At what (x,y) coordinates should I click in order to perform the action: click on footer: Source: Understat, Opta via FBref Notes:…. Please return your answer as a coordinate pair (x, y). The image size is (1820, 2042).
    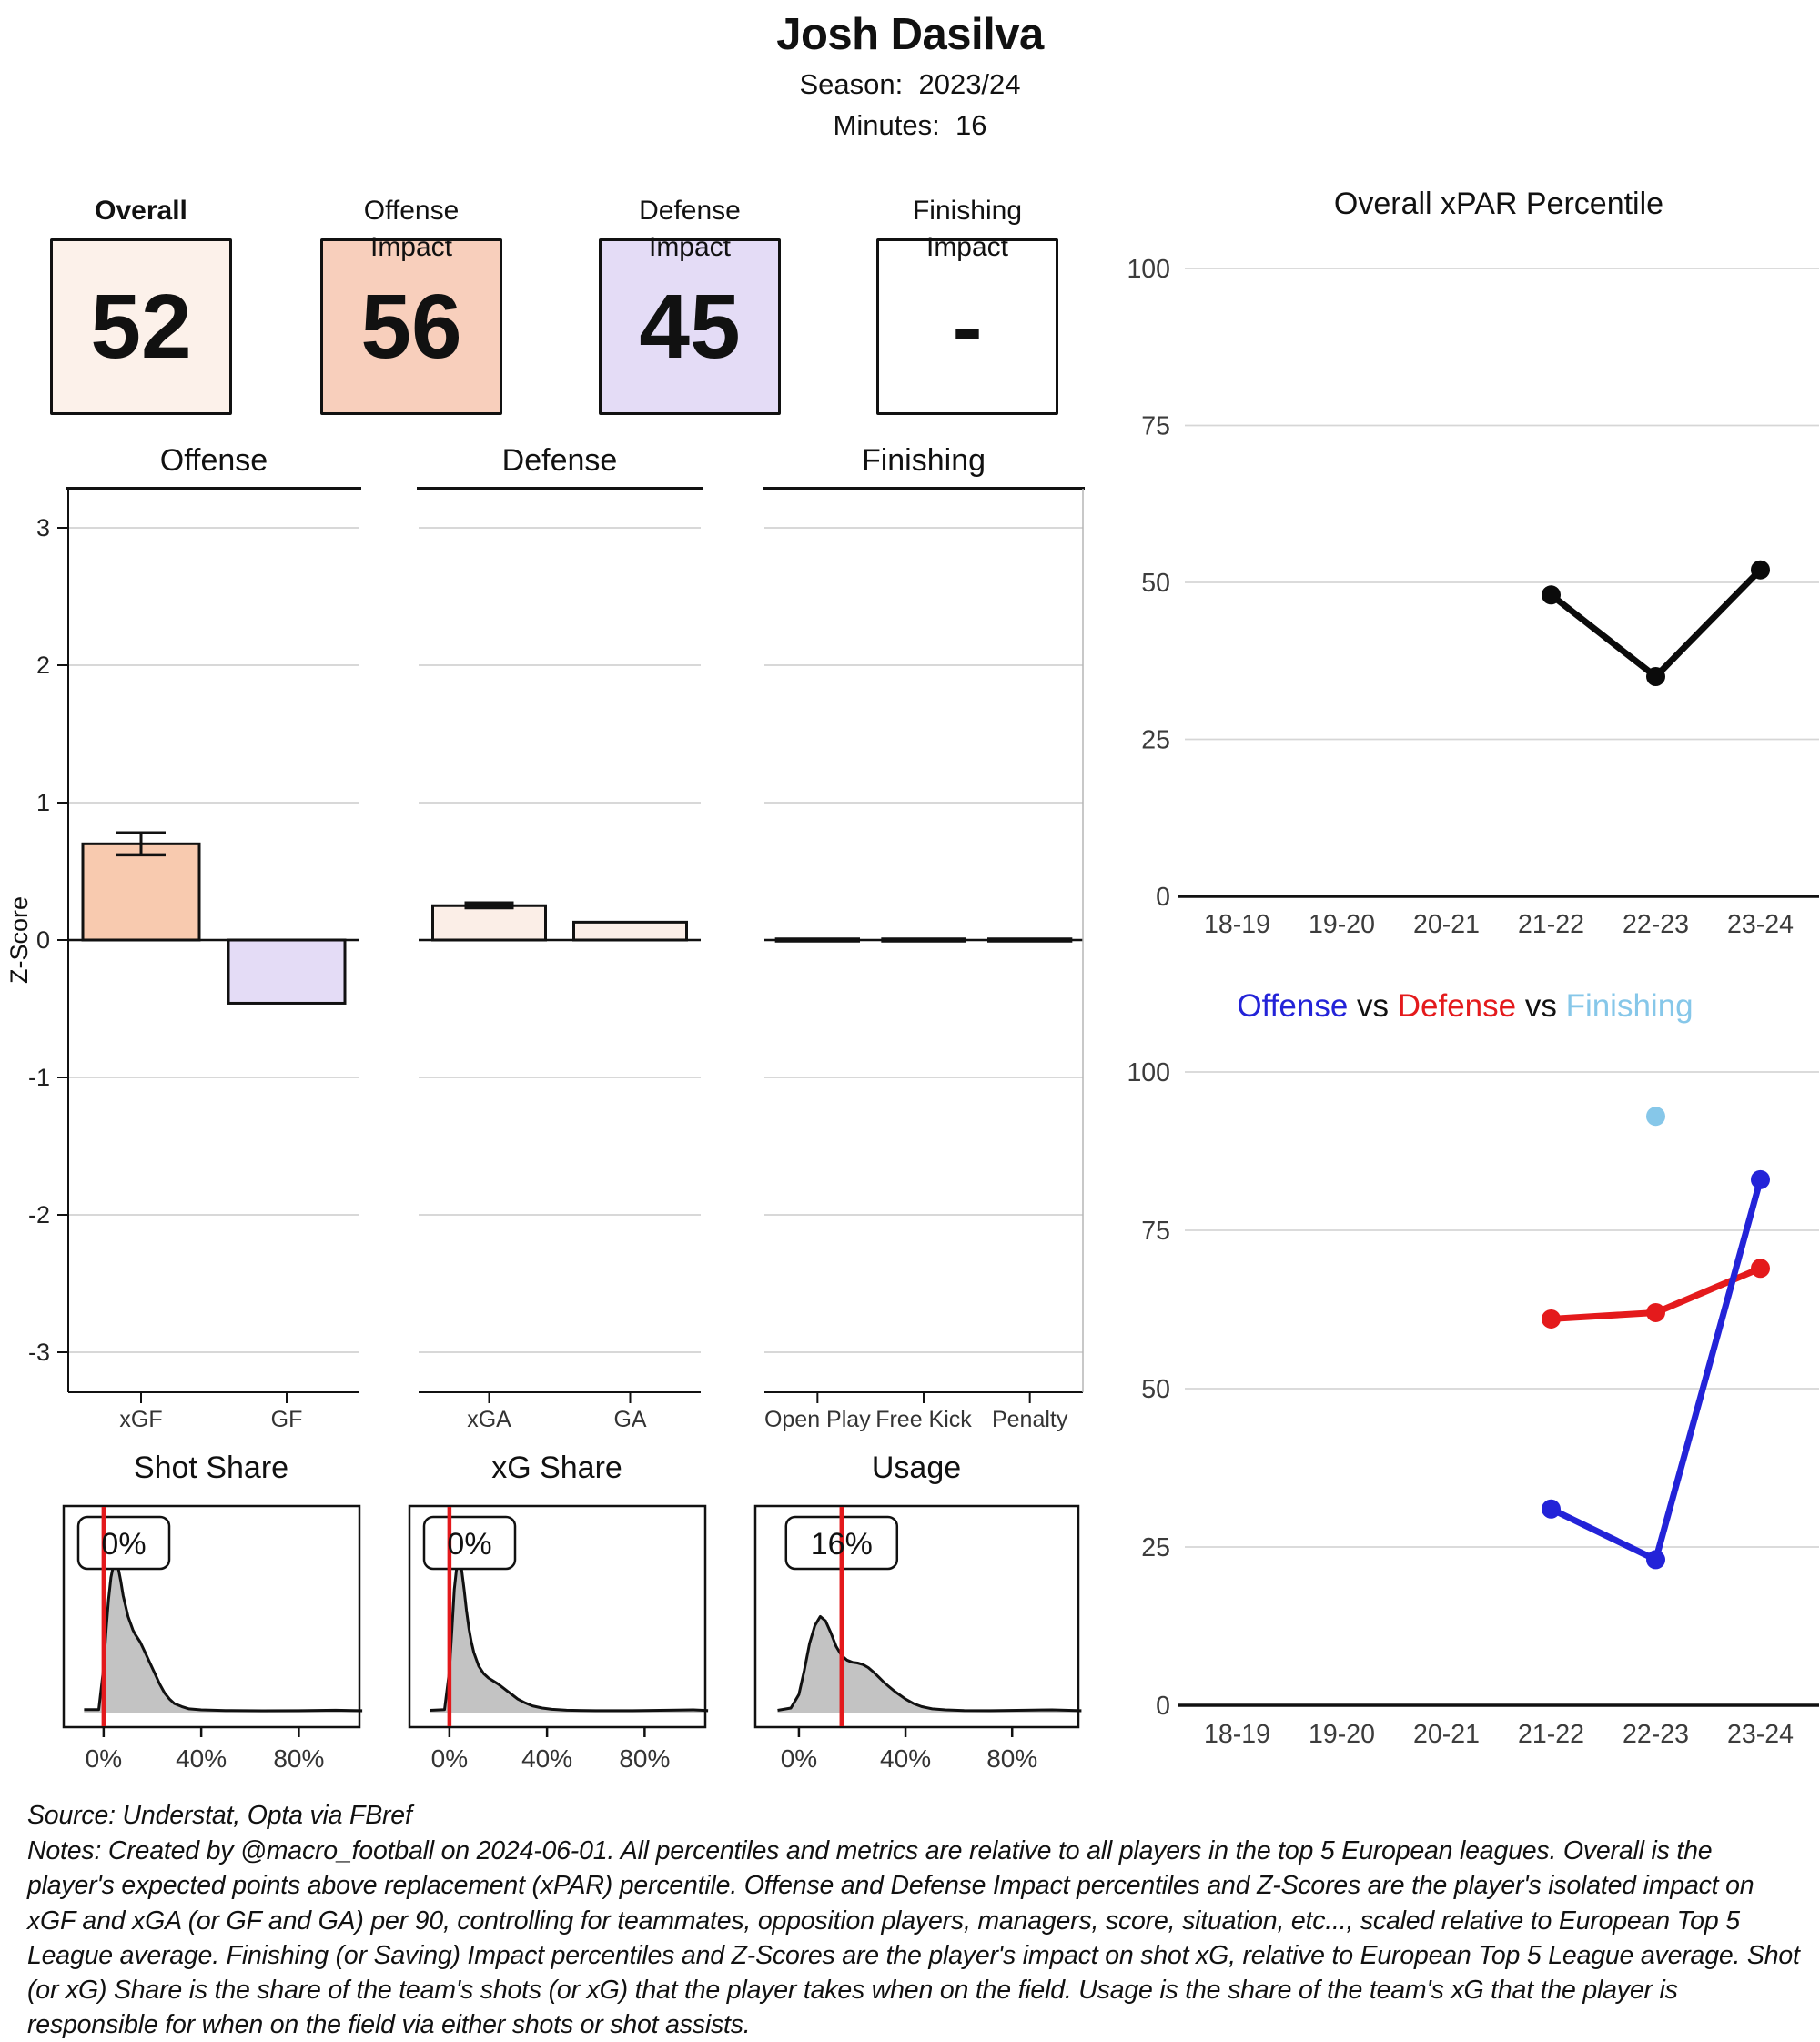
    Looking at the image, I should click on (916, 1920).